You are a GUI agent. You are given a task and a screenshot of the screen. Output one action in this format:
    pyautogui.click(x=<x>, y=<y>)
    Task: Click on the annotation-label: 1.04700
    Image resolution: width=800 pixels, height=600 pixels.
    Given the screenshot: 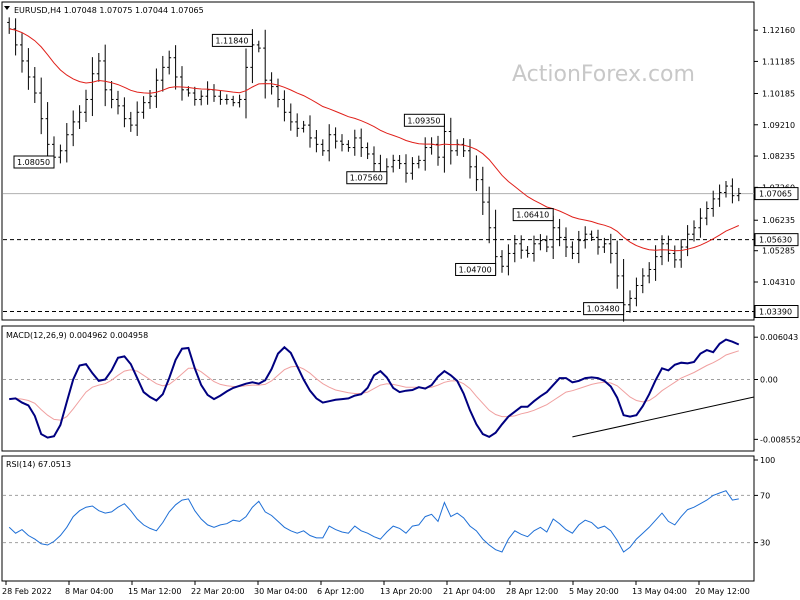 What is the action you would take?
    pyautogui.click(x=475, y=269)
    